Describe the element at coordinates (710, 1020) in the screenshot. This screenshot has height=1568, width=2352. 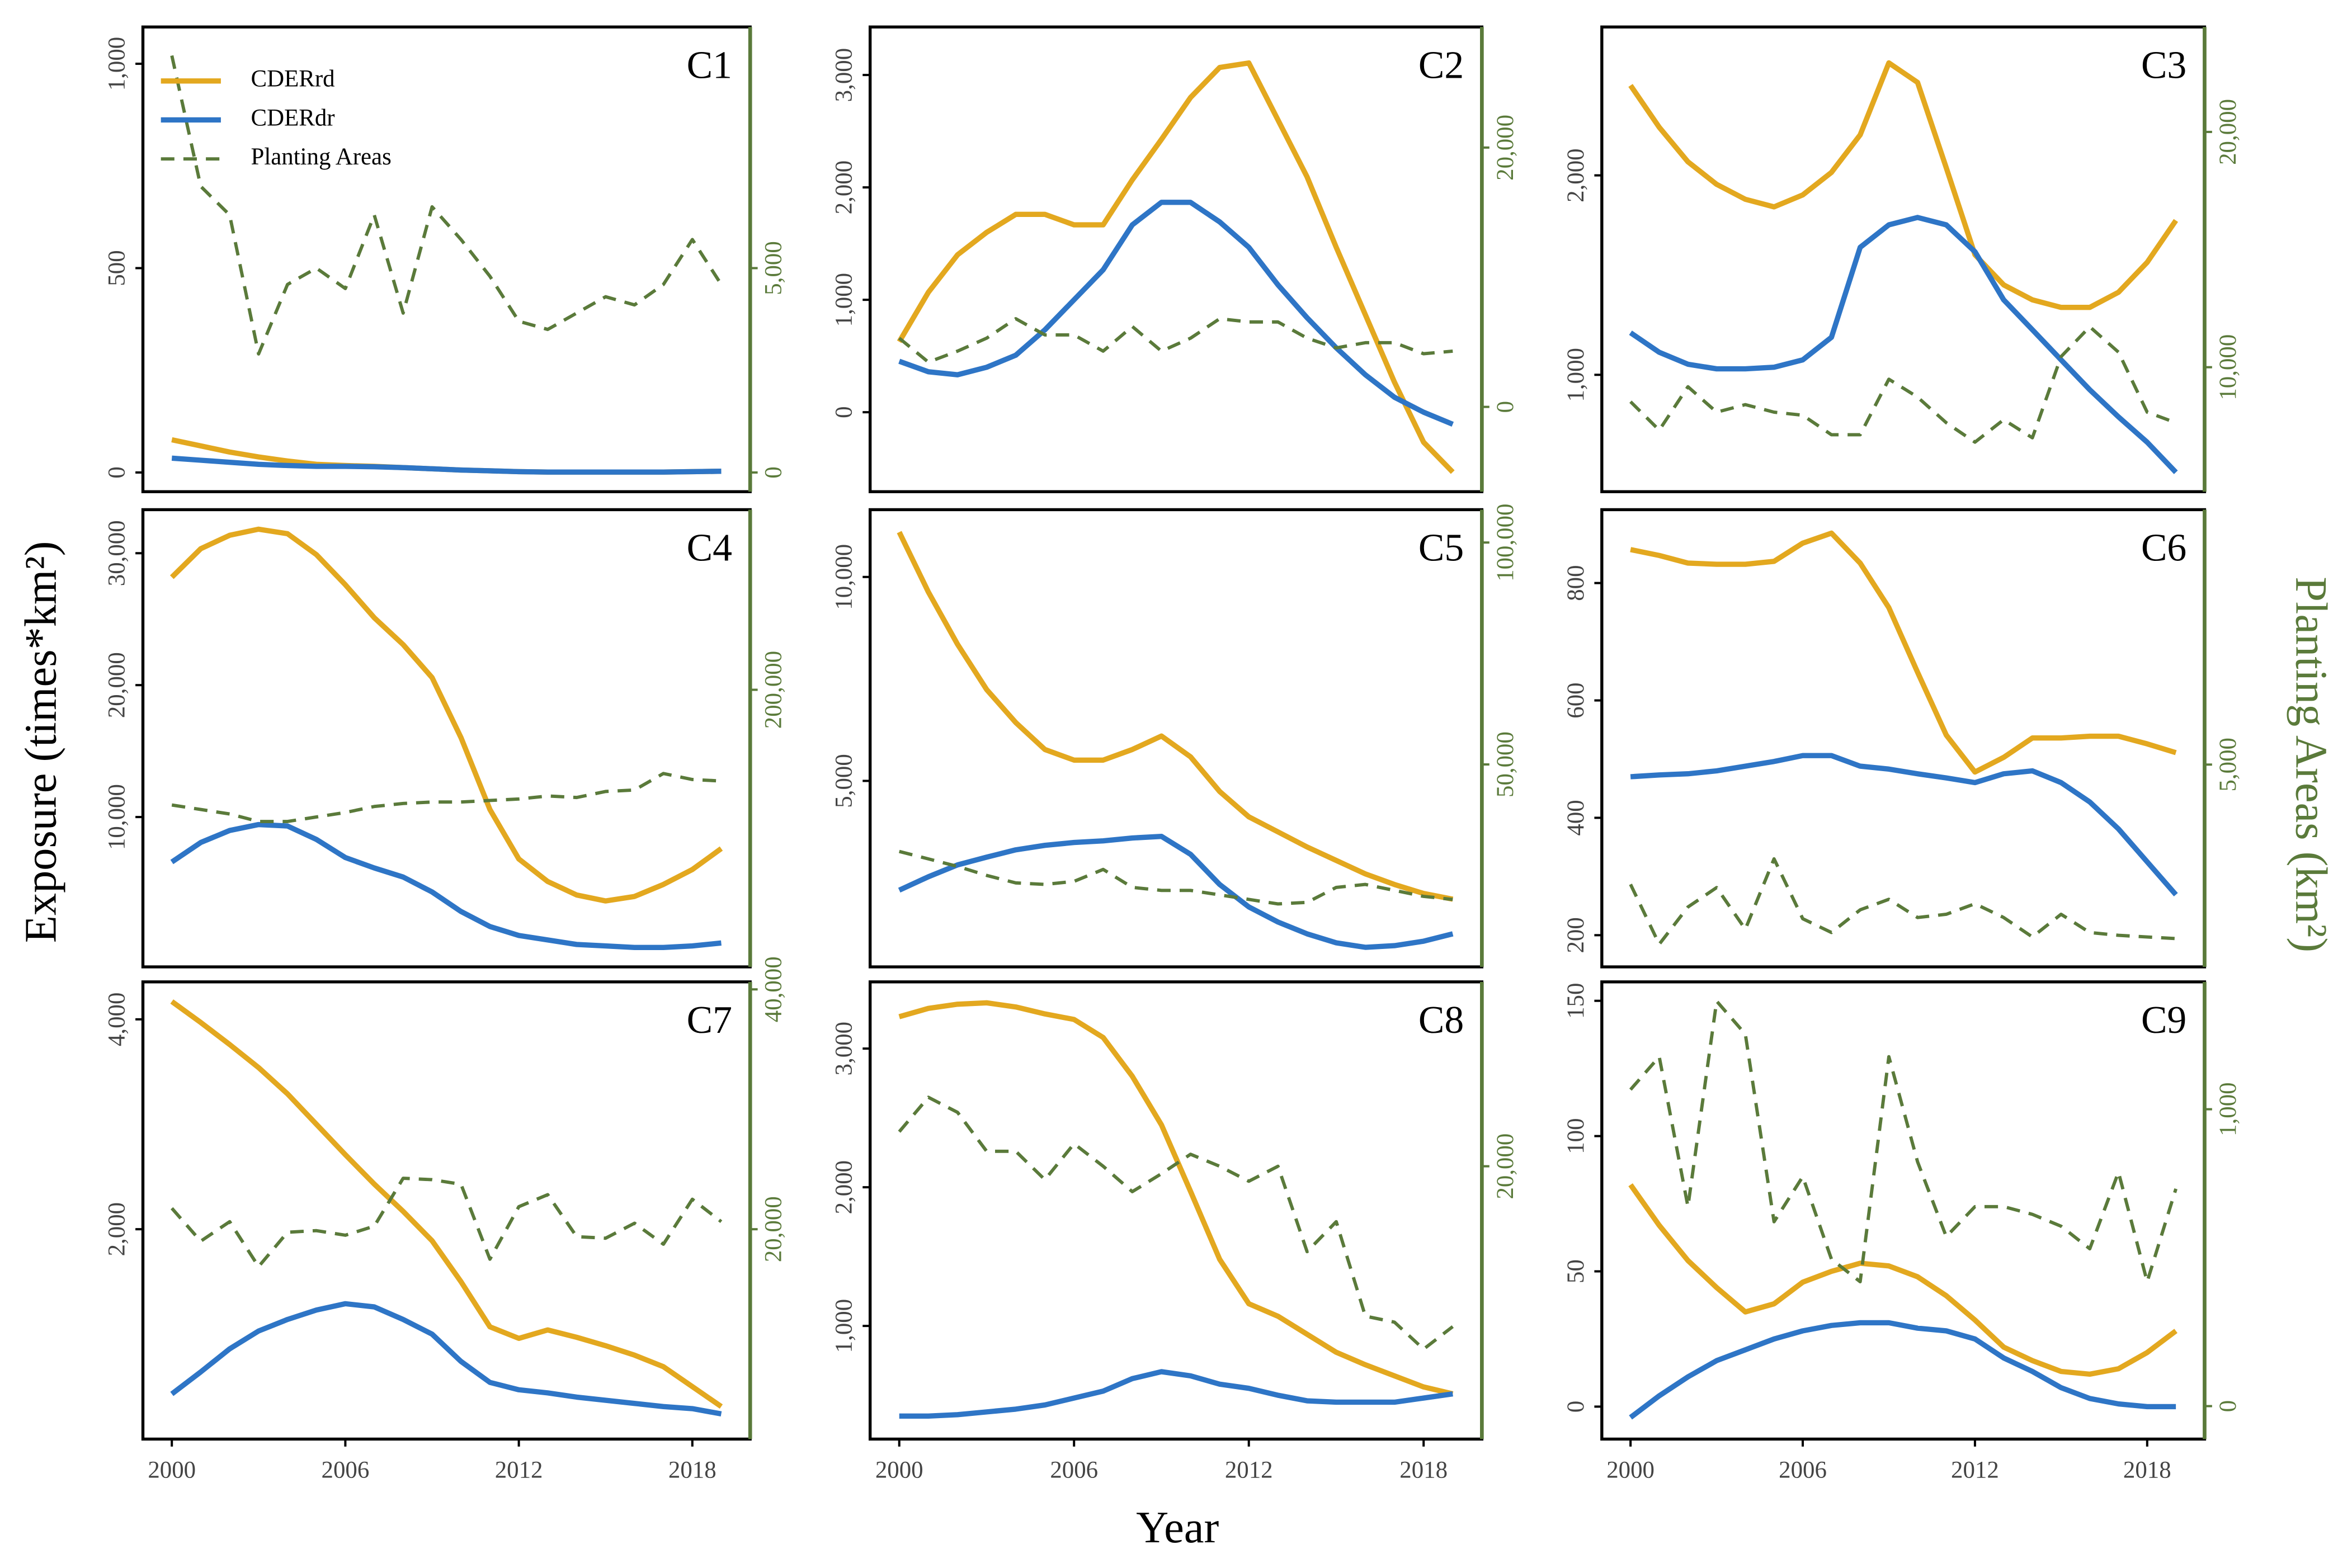
I see `panel-title: C7` at that location.